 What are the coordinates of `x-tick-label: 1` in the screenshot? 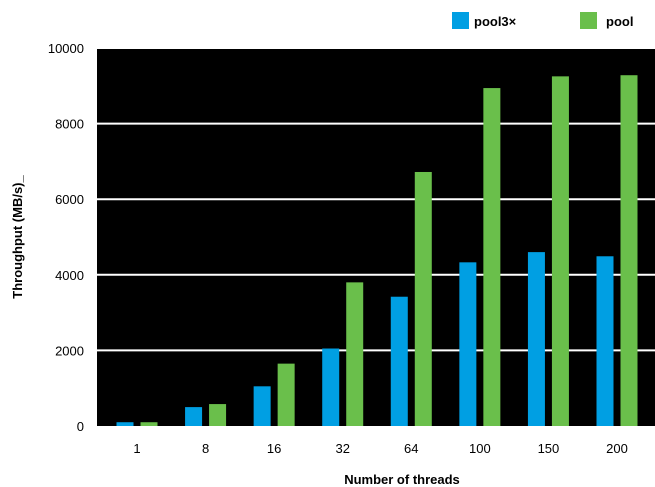 It's located at (136, 448).